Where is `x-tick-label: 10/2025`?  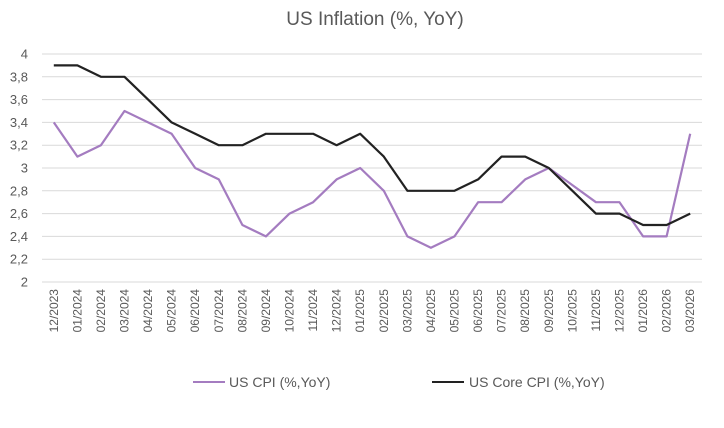
x-tick-label: 10/2025 is located at coordinates (572, 311).